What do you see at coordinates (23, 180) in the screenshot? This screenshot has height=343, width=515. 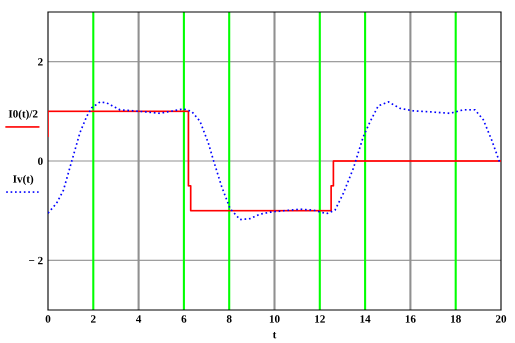 I see `text: Iv(t)` at bounding box center [23, 180].